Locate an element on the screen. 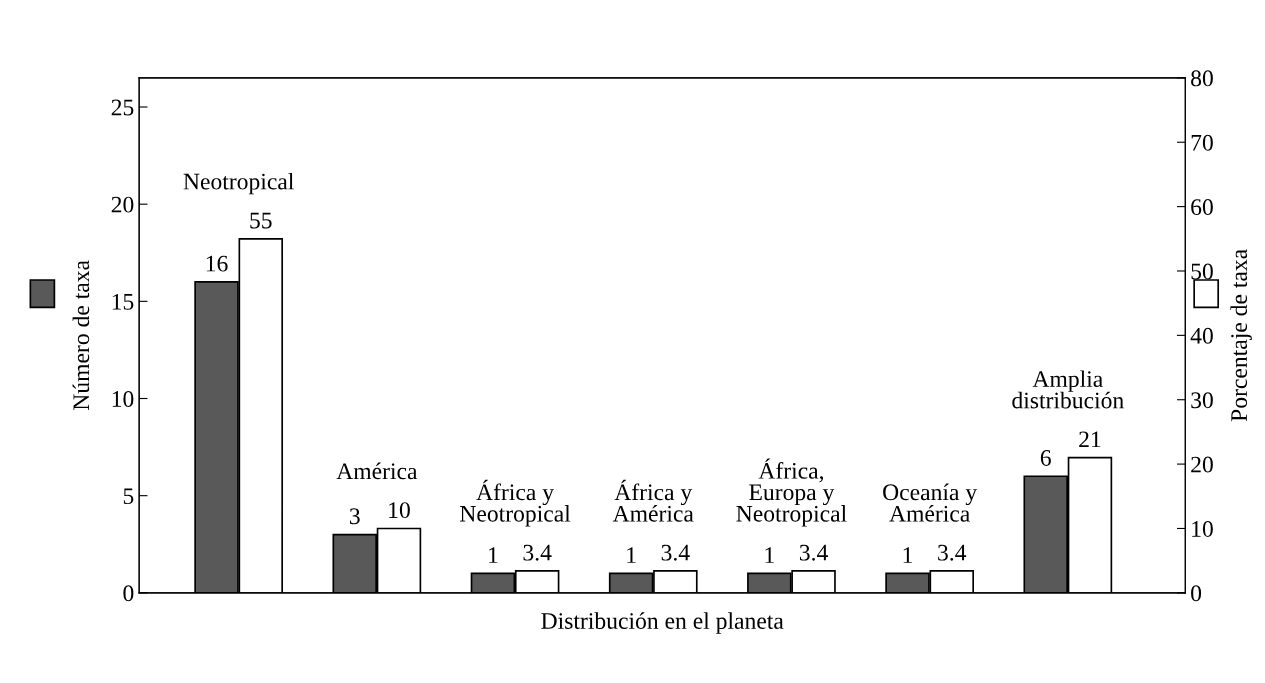 Image resolution: width=1265 pixels, height=683 pixels. data-label: 55 is located at coordinates (261, 220).